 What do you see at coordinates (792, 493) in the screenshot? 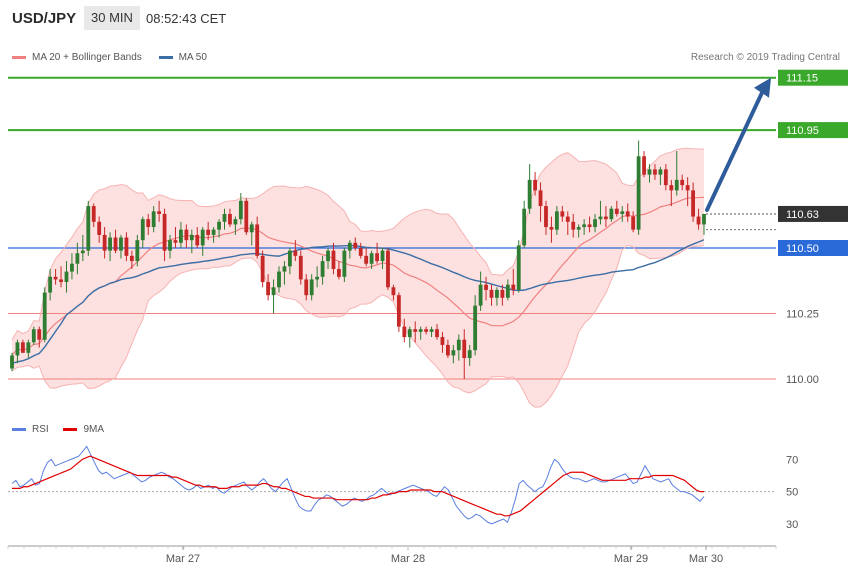
I see `rsi-tick-label: 50` at bounding box center [792, 493].